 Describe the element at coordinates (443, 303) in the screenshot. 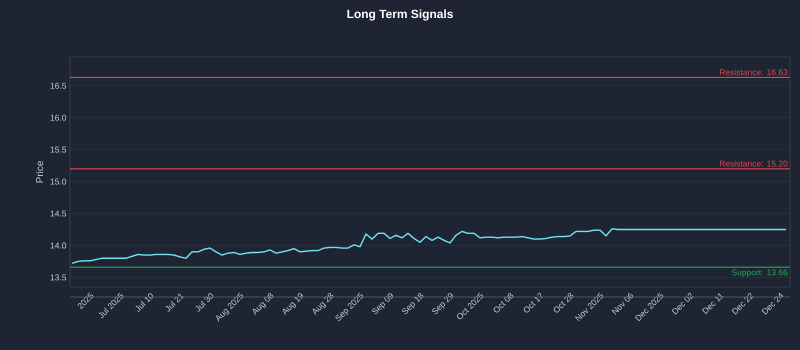

I see `x-tick-label: Sep 29` at that location.